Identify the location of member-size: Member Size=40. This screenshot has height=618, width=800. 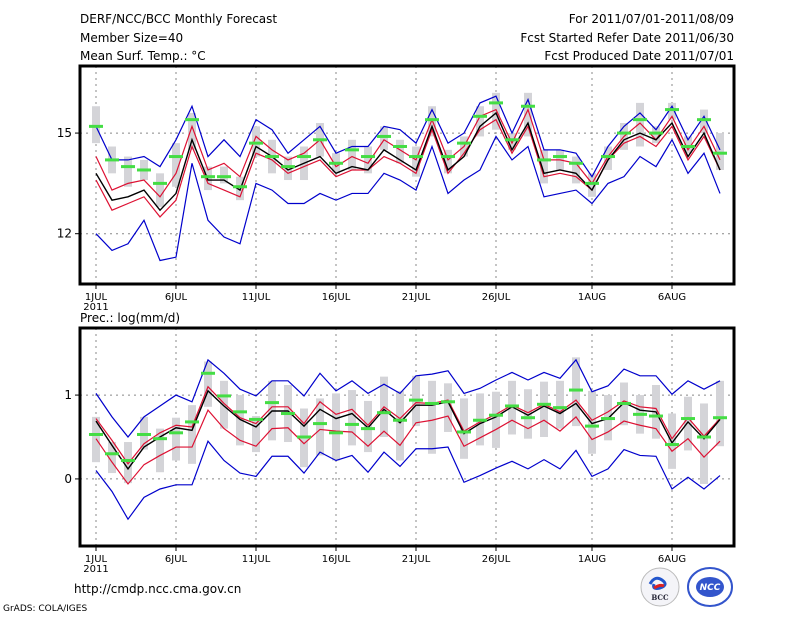
(132, 38).